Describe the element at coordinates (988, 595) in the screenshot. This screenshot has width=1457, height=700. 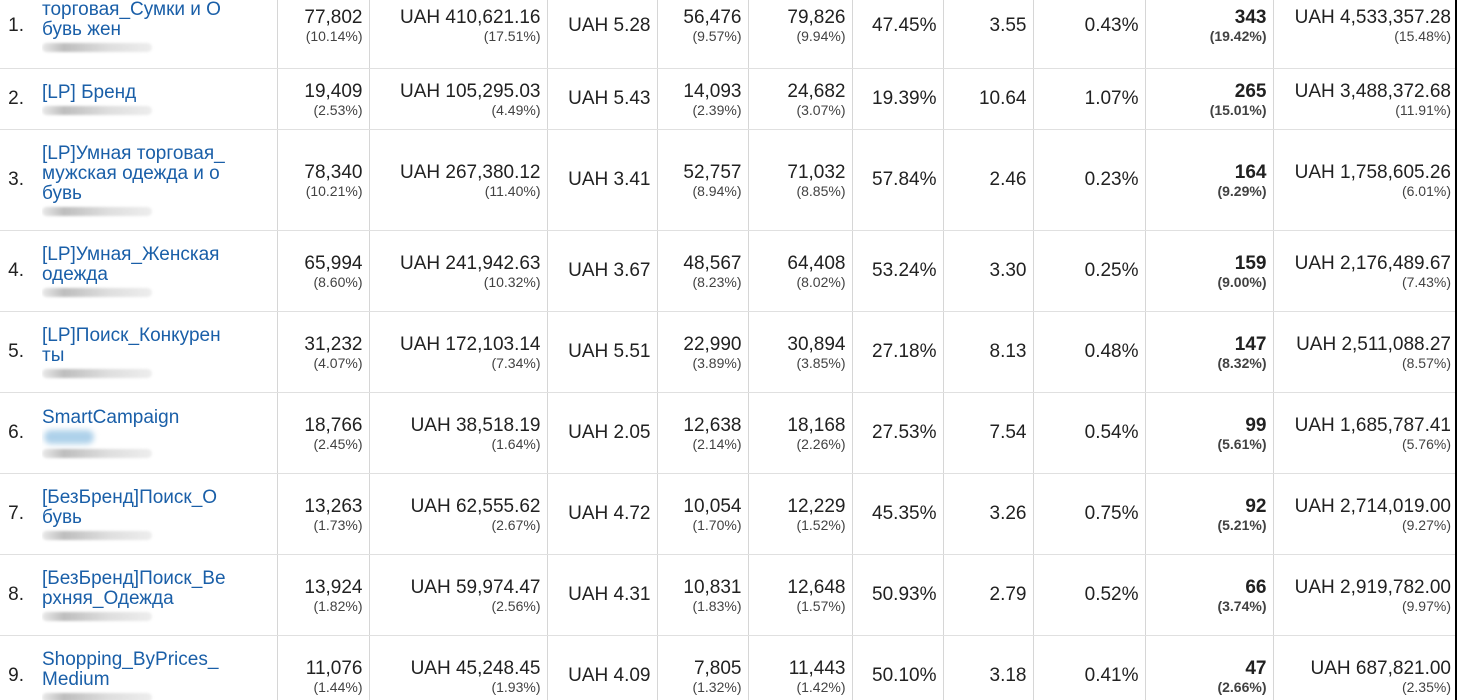
I see `metric-cell-c7: 2.79` at that location.